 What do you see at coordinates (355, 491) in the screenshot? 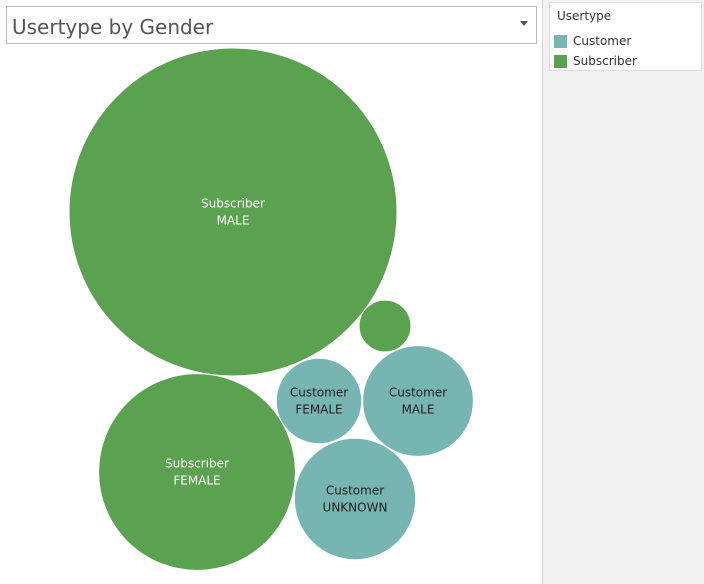
I see `bubble-label-customer-unknown-0: Customer` at bounding box center [355, 491].